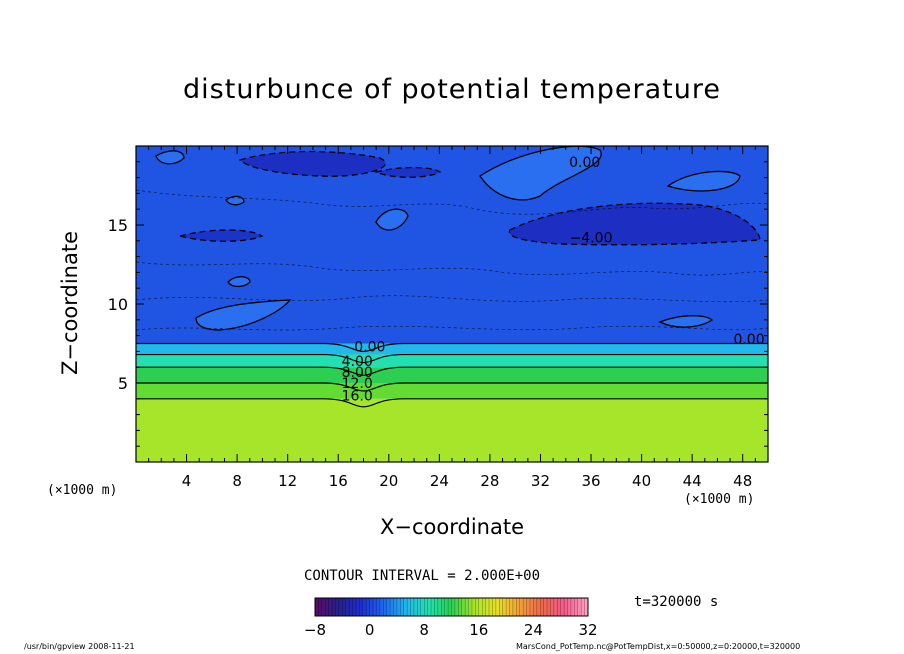  I want to click on chart-title: disturbunce of potential temperature, so click(452, 89).